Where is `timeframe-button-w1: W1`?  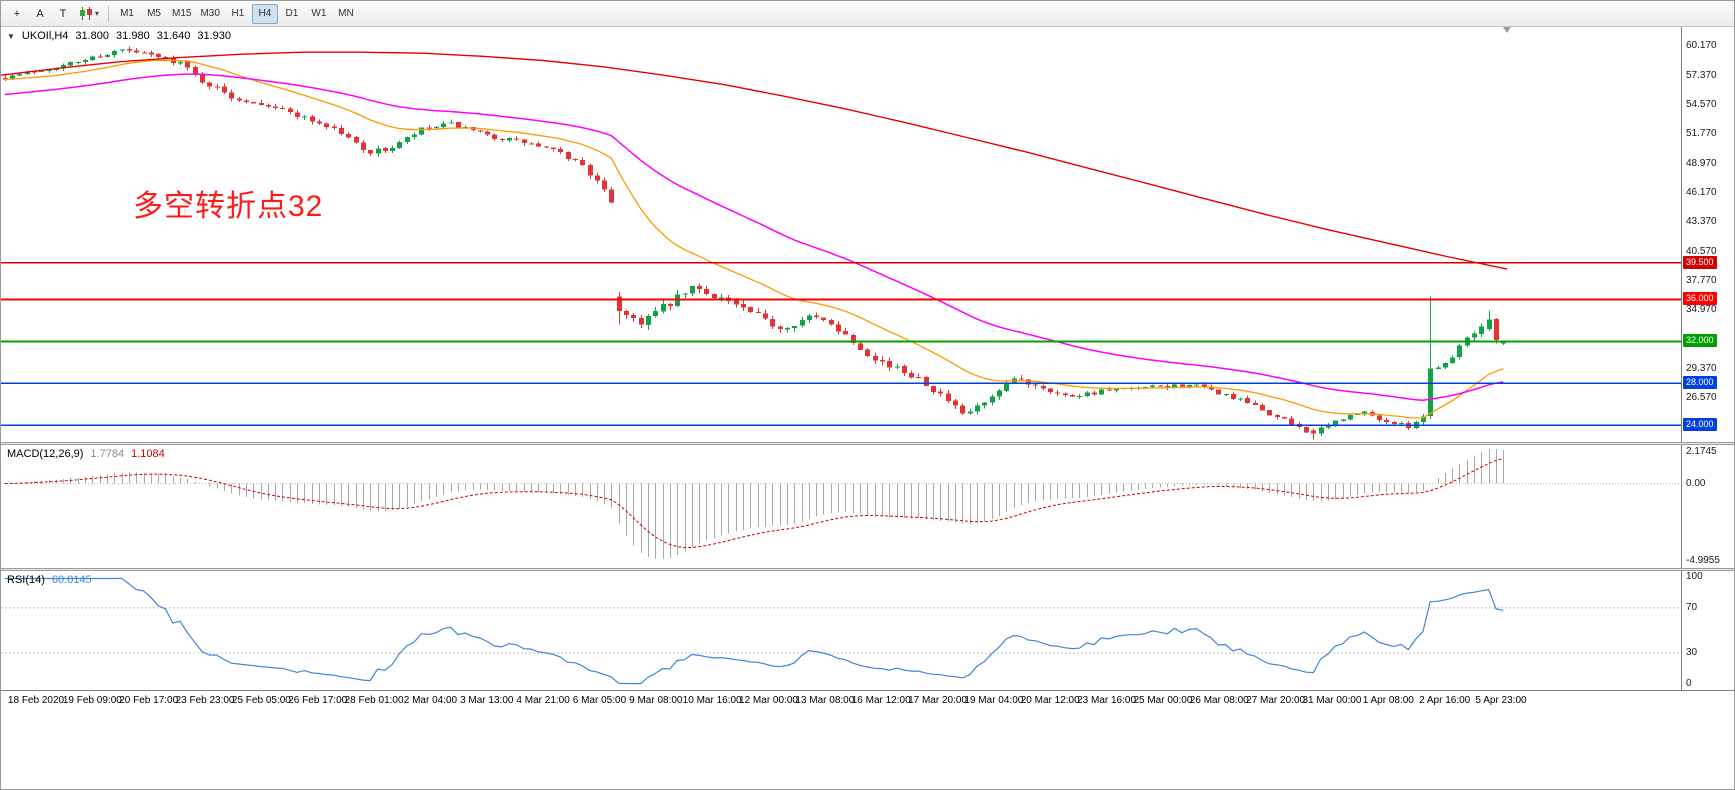
timeframe-button-w1: W1 is located at coordinates (319, 13).